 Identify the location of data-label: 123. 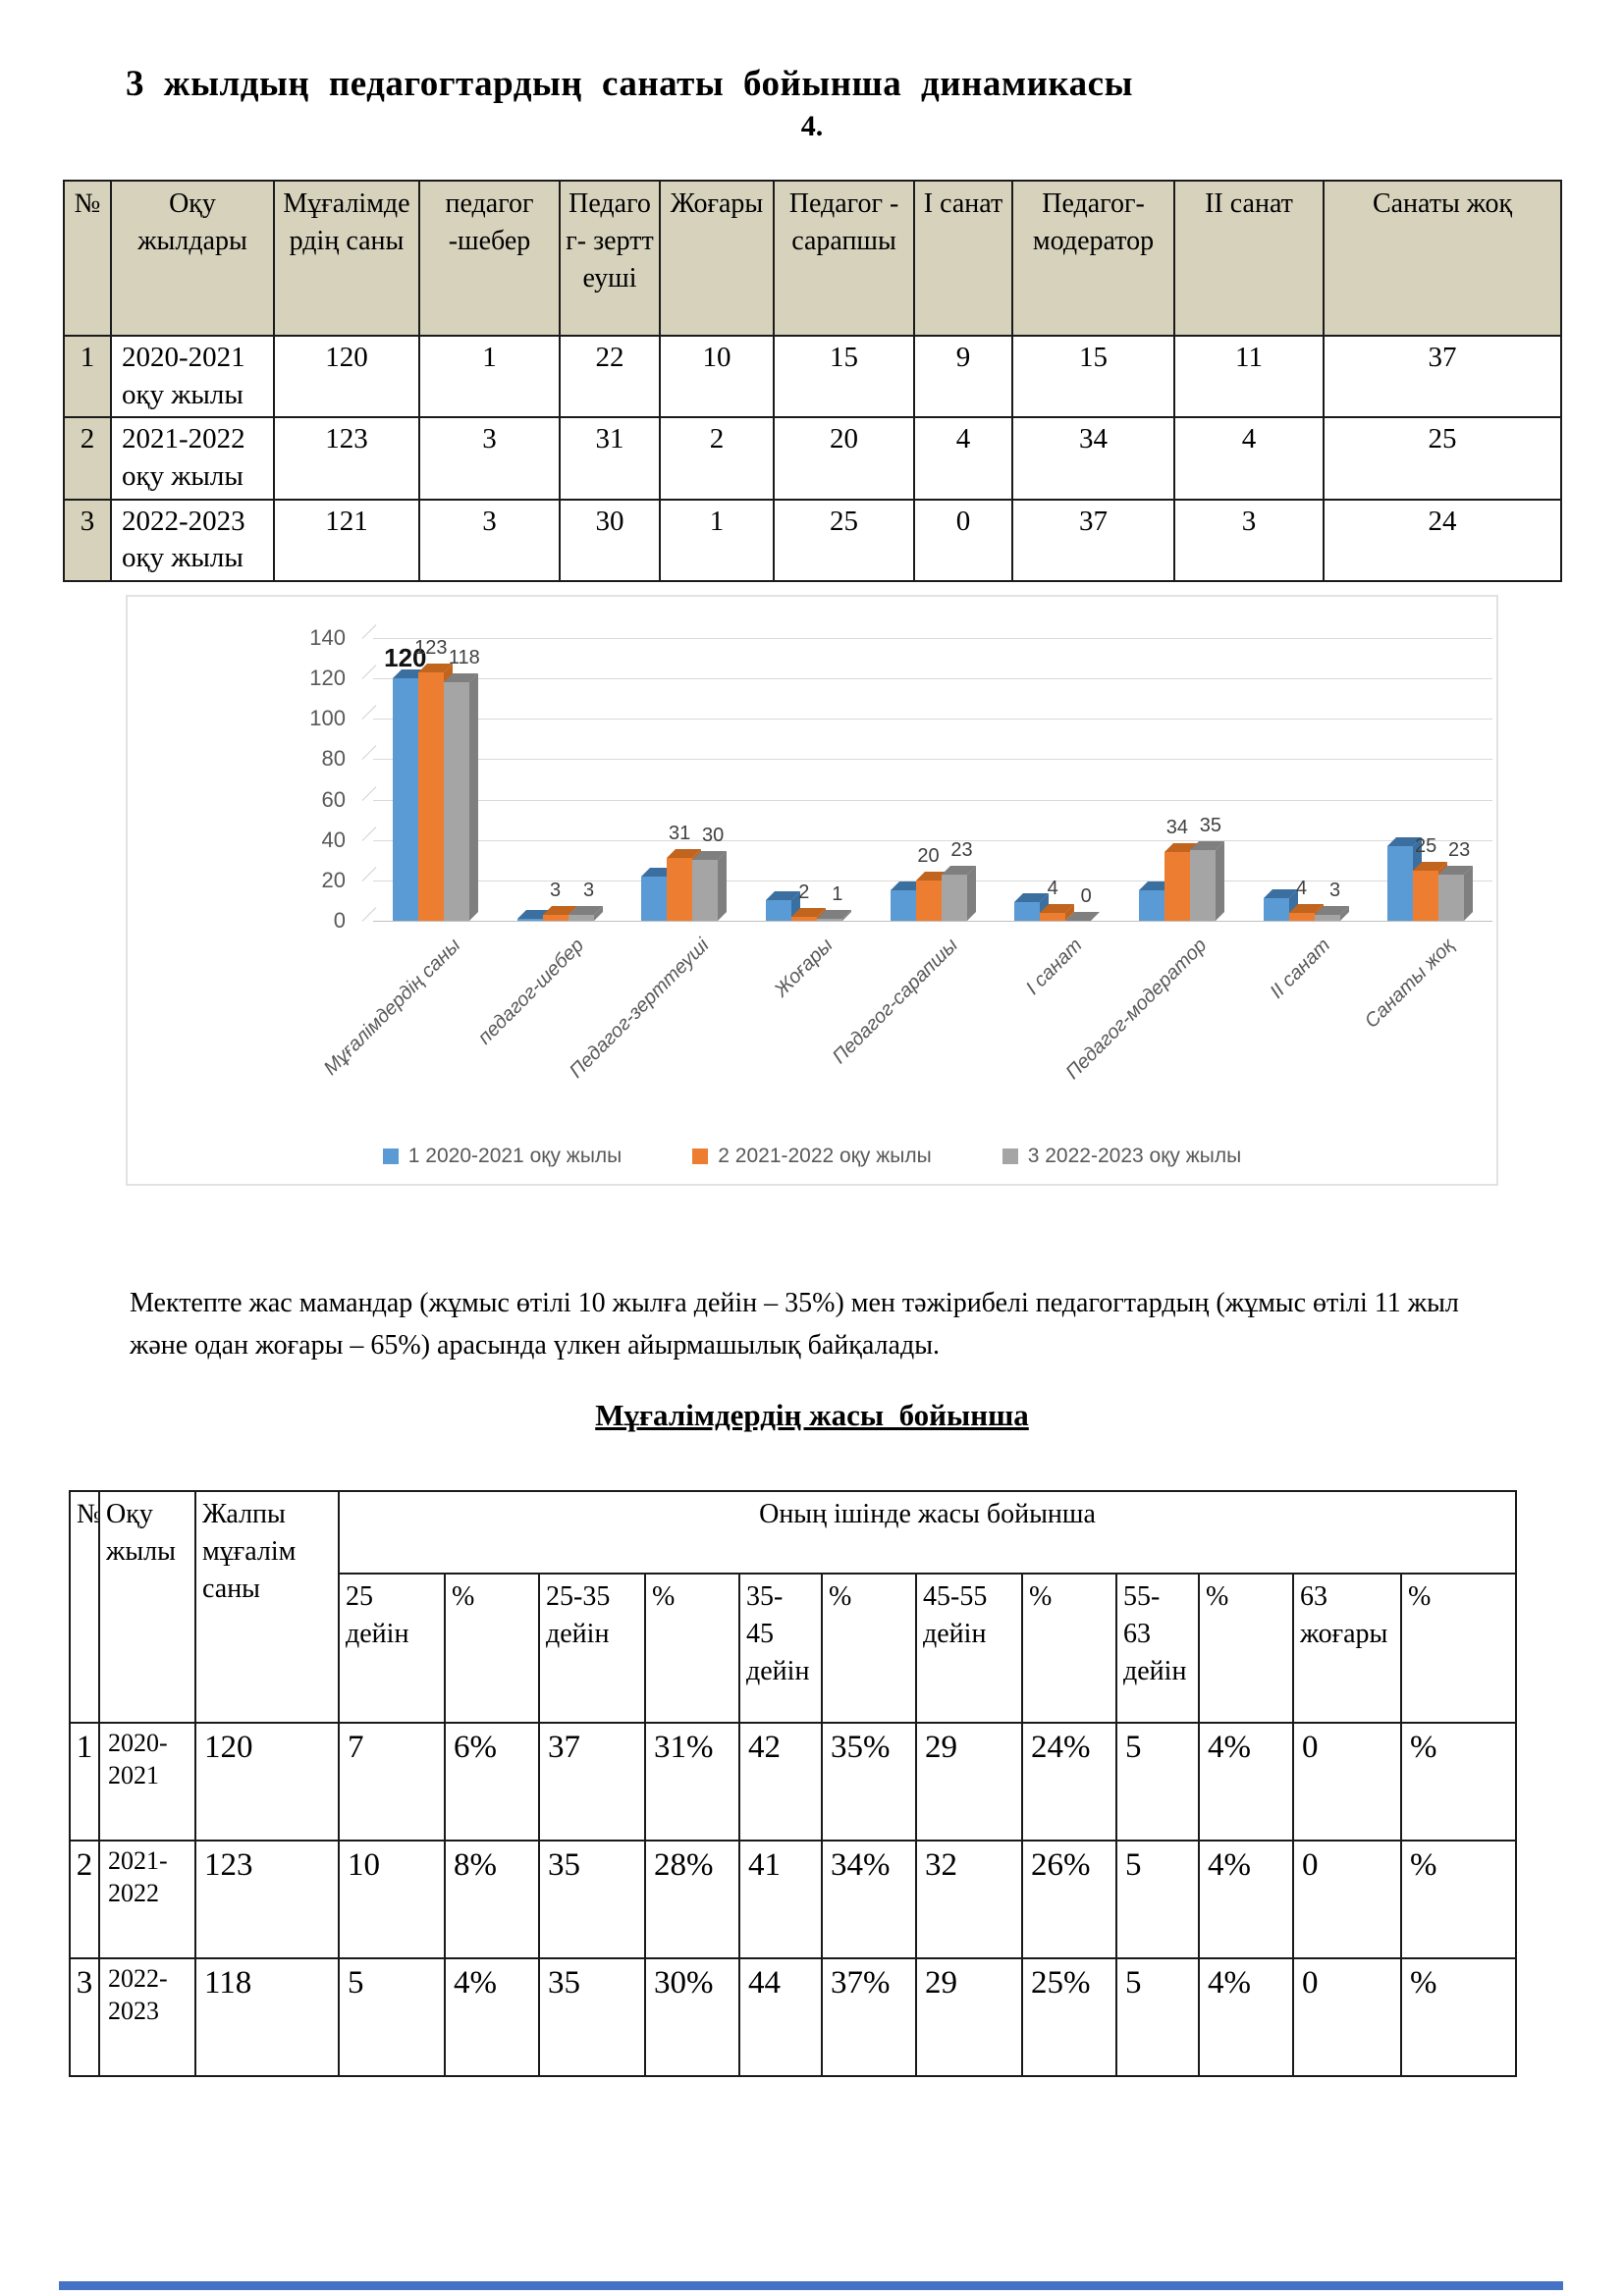
(431, 648).